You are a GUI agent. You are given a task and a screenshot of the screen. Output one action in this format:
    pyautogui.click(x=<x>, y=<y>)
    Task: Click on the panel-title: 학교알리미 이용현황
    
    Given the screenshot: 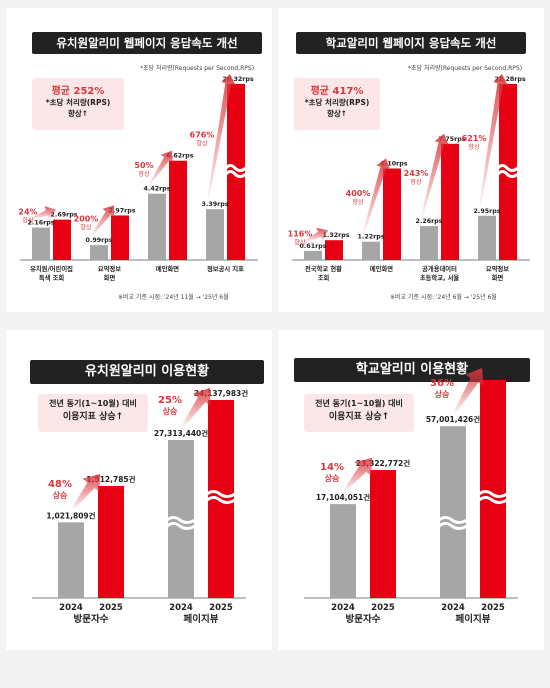 What is the action you would take?
    pyautogui.click(x=412, y=370)
    